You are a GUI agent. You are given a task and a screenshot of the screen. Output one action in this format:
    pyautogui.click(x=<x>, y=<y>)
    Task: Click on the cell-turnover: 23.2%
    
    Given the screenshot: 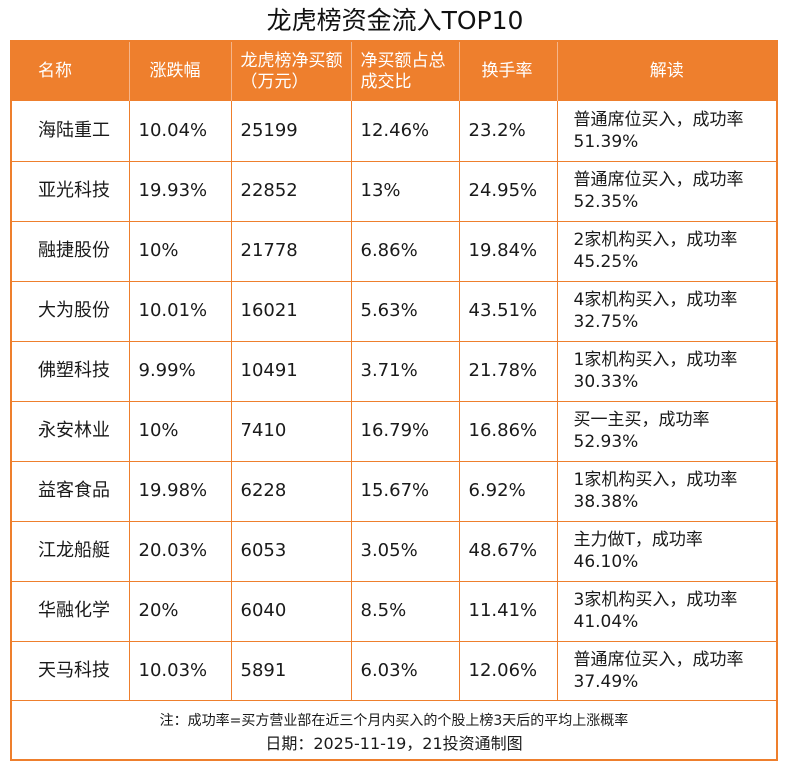 What is the action you would take?
    pyautogui.click(x=507, y=131)
    